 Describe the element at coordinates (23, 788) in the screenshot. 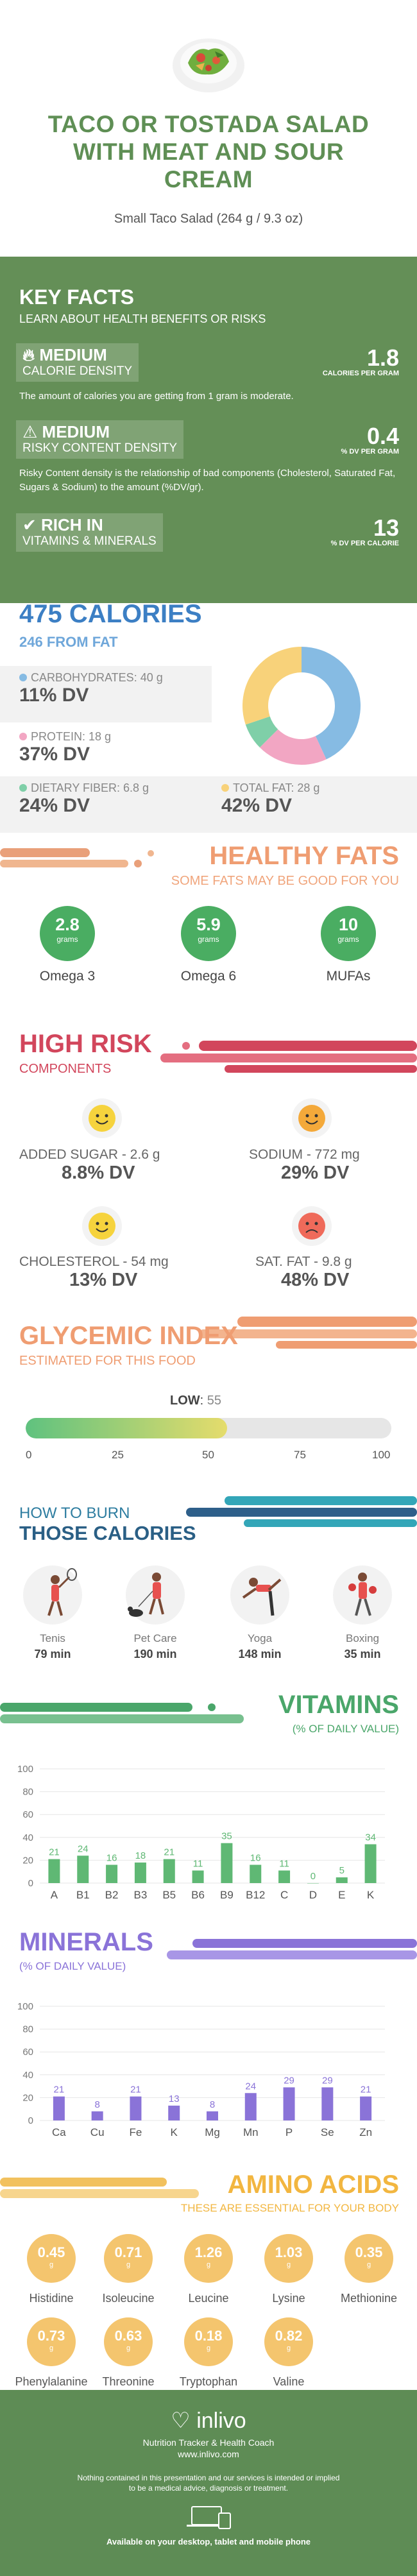

I see `fiber-dot` at that location.